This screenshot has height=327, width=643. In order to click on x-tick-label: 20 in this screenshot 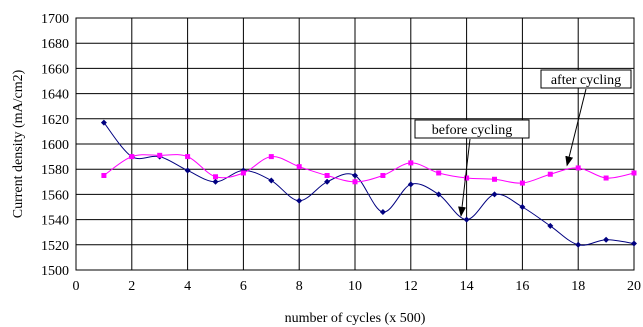, I will do `click(634, 286)`.